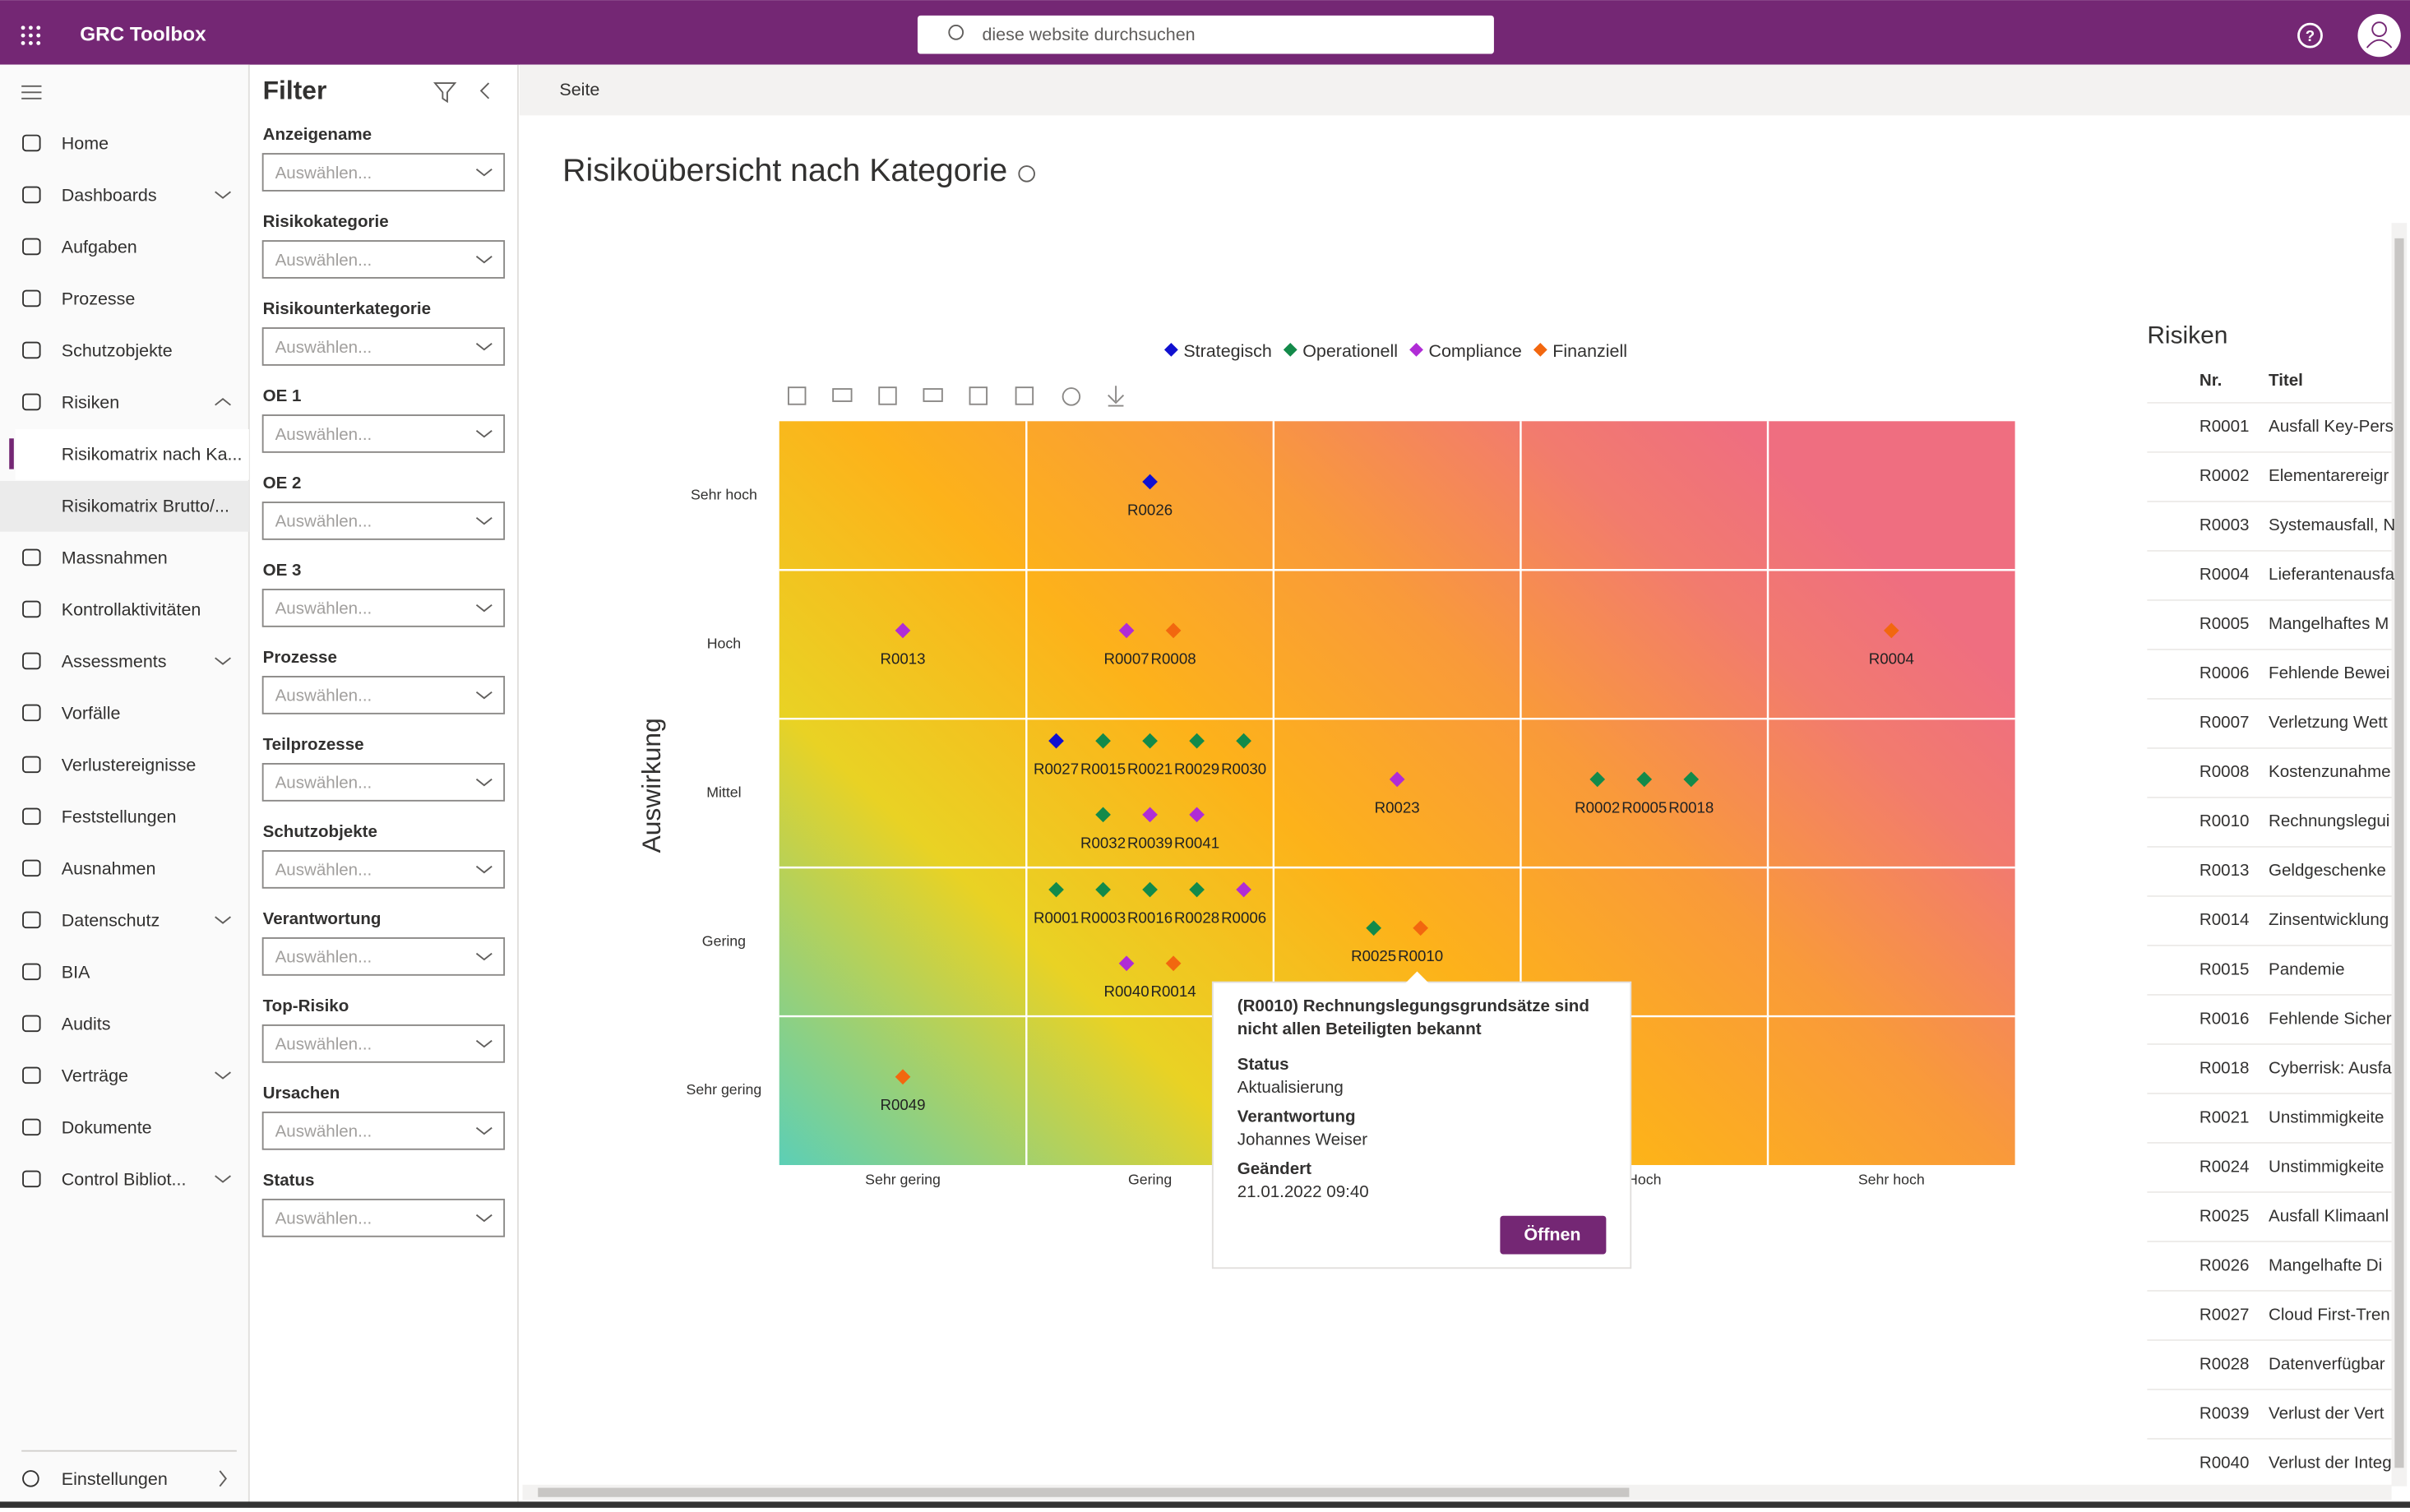 The height and width of the screenshot is (1512, 2410). What do you see at coordinates (1474, 351) in the screenshot?
I see `legend-label: Compliance` at bounding box center [1474, 351].